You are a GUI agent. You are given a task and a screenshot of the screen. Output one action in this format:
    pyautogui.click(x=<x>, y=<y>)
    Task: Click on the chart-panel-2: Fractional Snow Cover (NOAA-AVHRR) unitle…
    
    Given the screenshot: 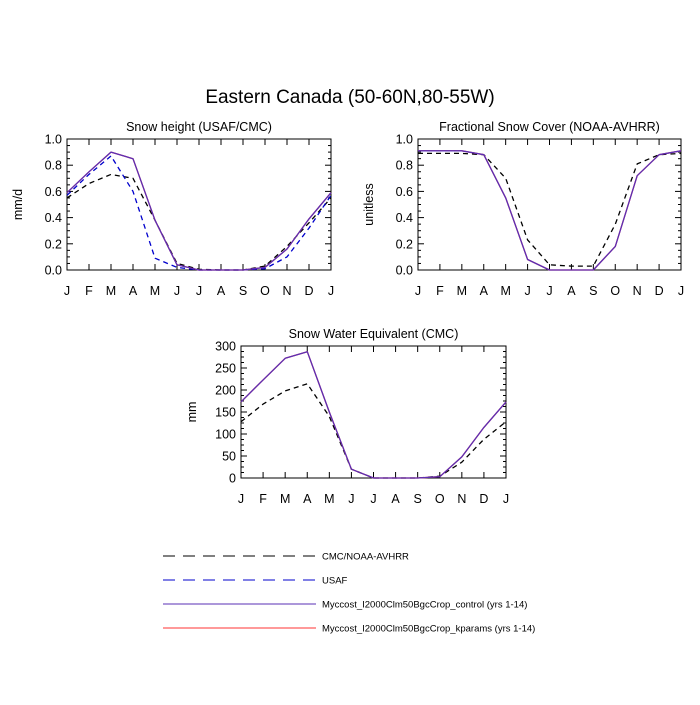 What is the action you would take?
    pyautogui.click(x=523, y=209)
    